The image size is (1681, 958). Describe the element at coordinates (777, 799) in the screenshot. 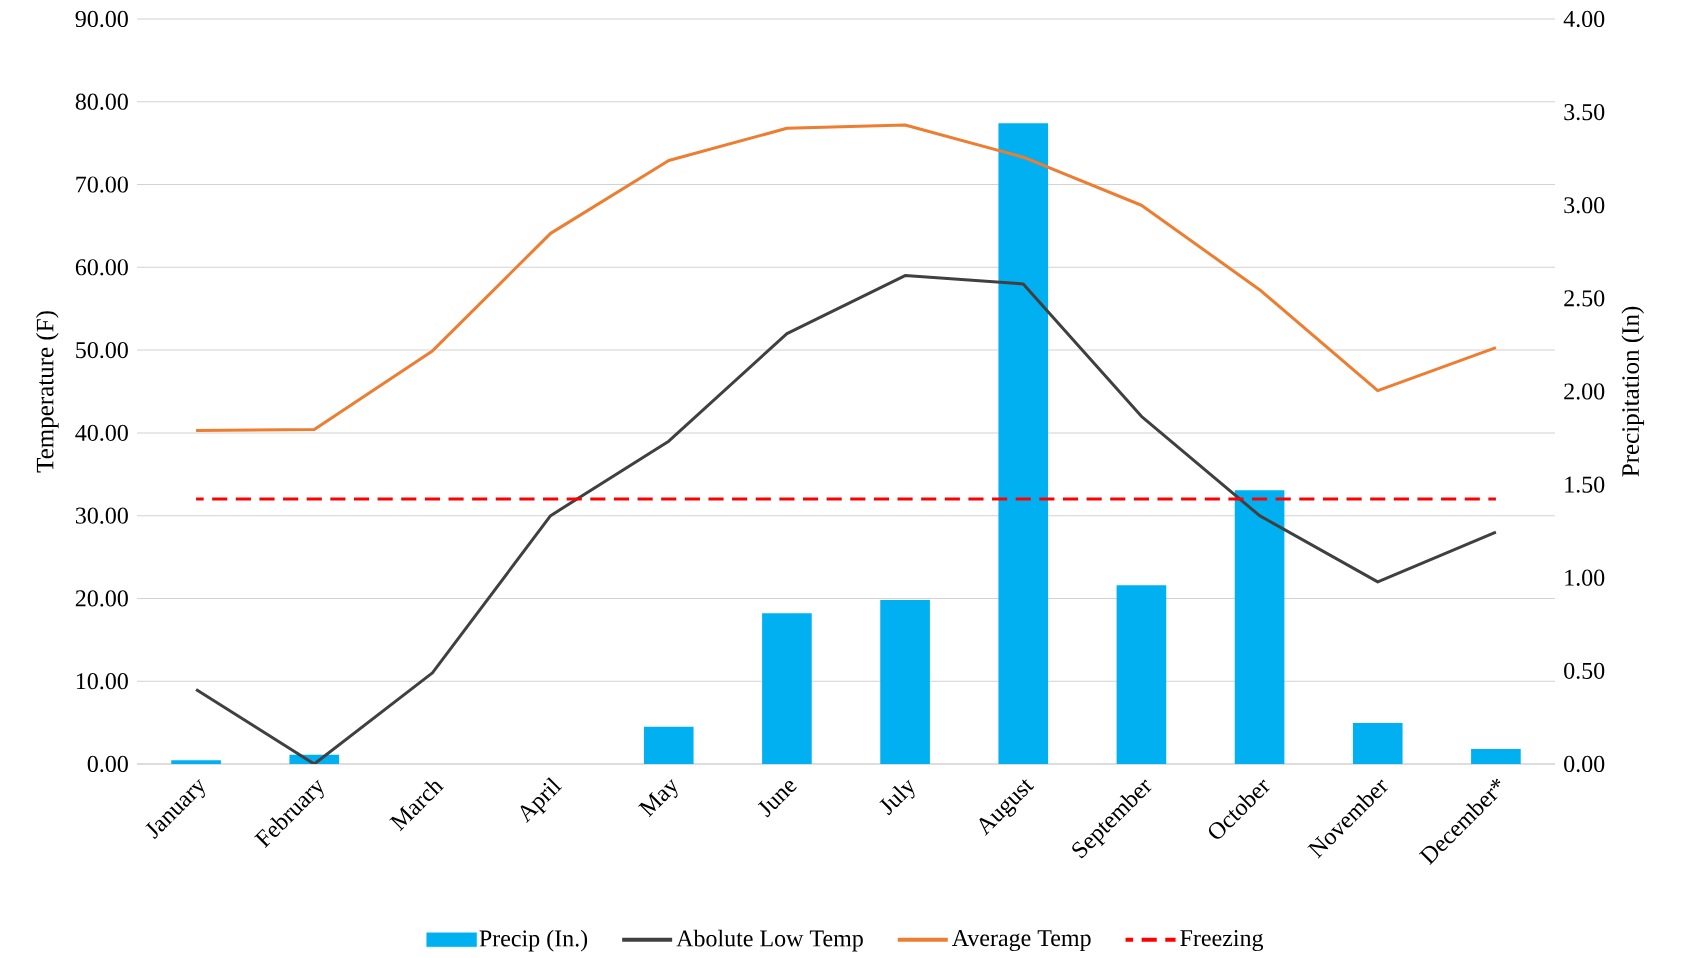

I see `x-tick-label: June` at that location.